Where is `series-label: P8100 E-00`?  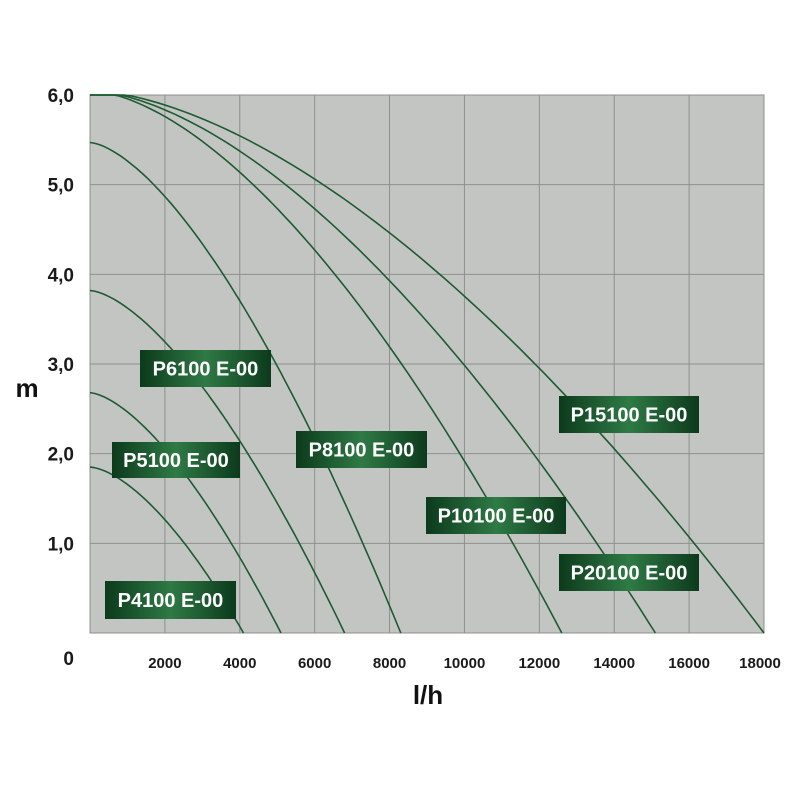
series-label: P8100 E-00 is located at coordinates (361, 449).